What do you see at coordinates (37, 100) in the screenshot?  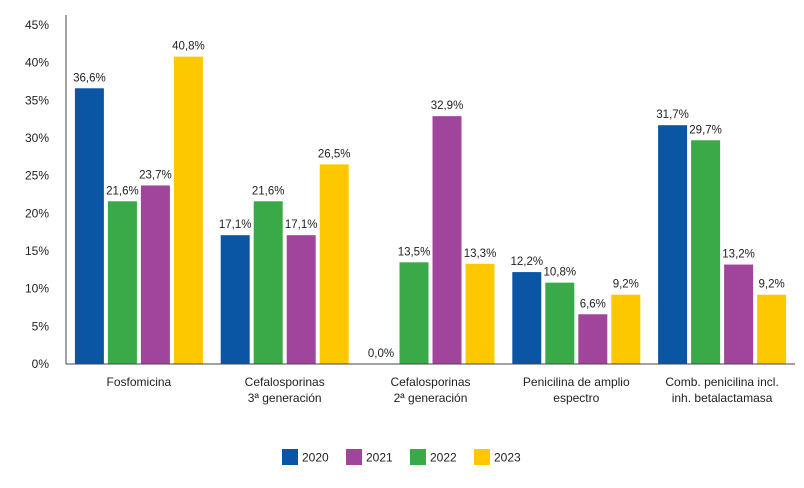 I see `y-tick-label: 35%` at bounding box center [37, 100].